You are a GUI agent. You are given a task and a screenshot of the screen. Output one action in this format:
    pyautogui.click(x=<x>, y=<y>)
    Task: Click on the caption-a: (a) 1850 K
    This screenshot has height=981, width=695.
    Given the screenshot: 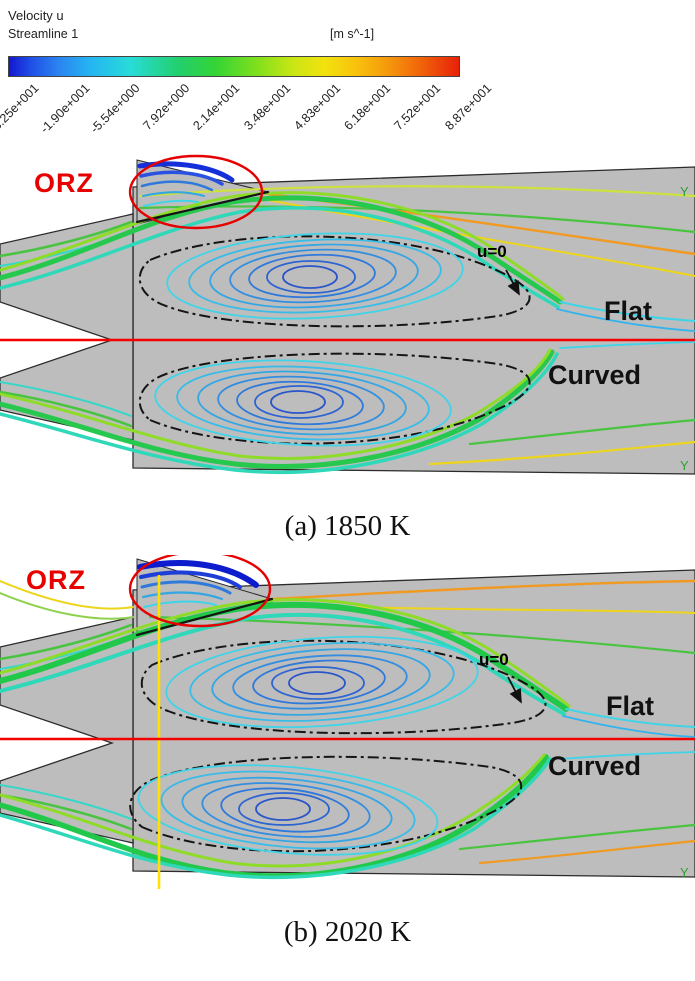 What is the action you would take?
    pyautogui.click(x=347, y=525)
    